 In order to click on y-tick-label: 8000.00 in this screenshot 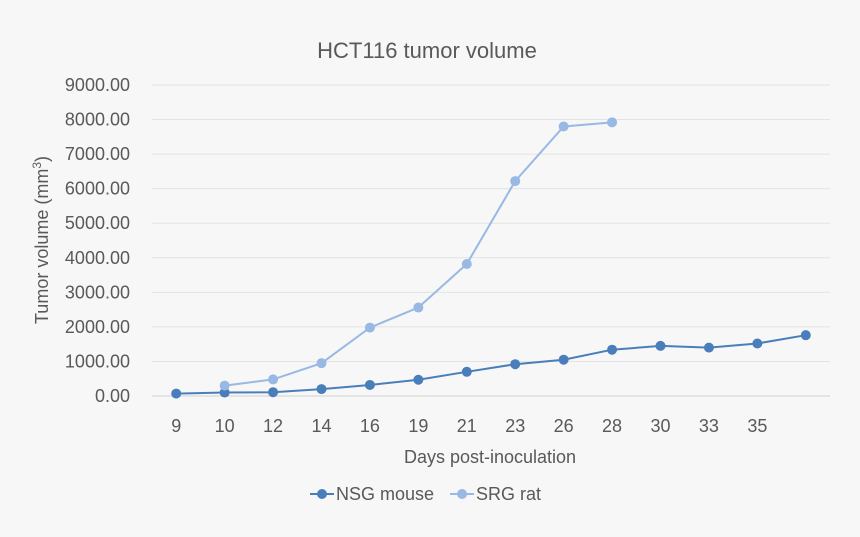, I will do `click(97, 120)`.